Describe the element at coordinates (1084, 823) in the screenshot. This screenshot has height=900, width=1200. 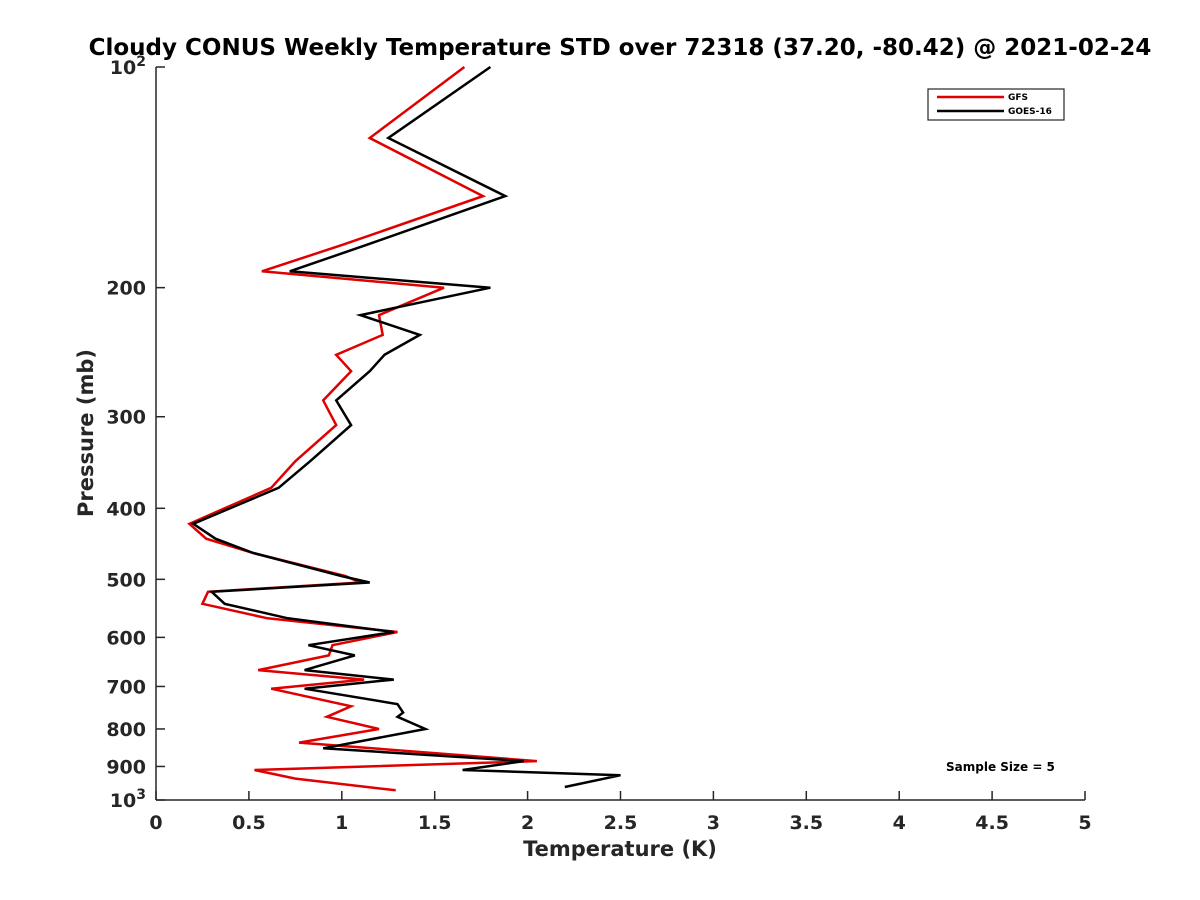
I see `x-tick-label: 5` at that location.